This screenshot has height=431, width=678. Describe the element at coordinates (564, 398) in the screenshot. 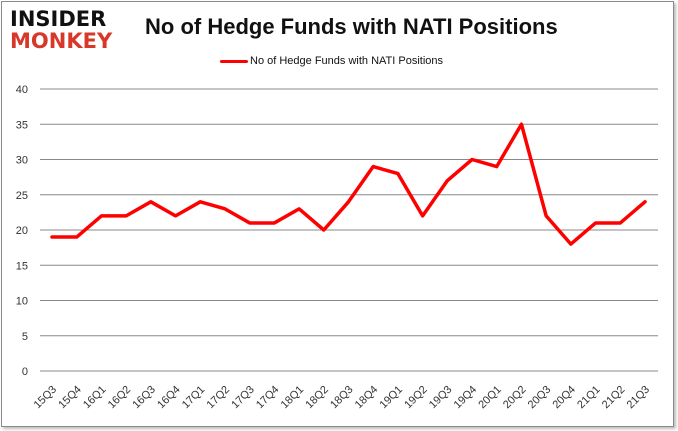

I see `x-tick-label: 20Q4` at that location.